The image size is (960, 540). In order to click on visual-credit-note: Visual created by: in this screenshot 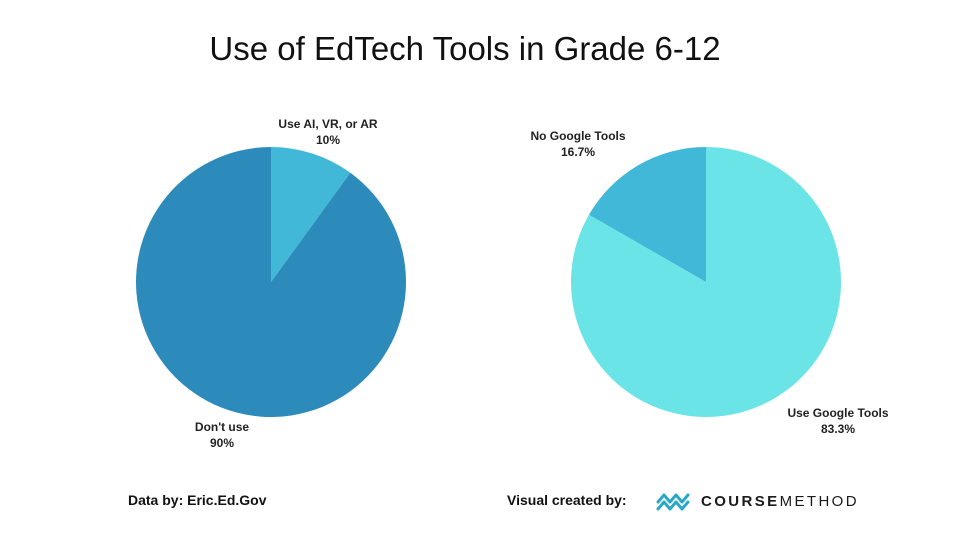, I will do `click(567, 500)`.